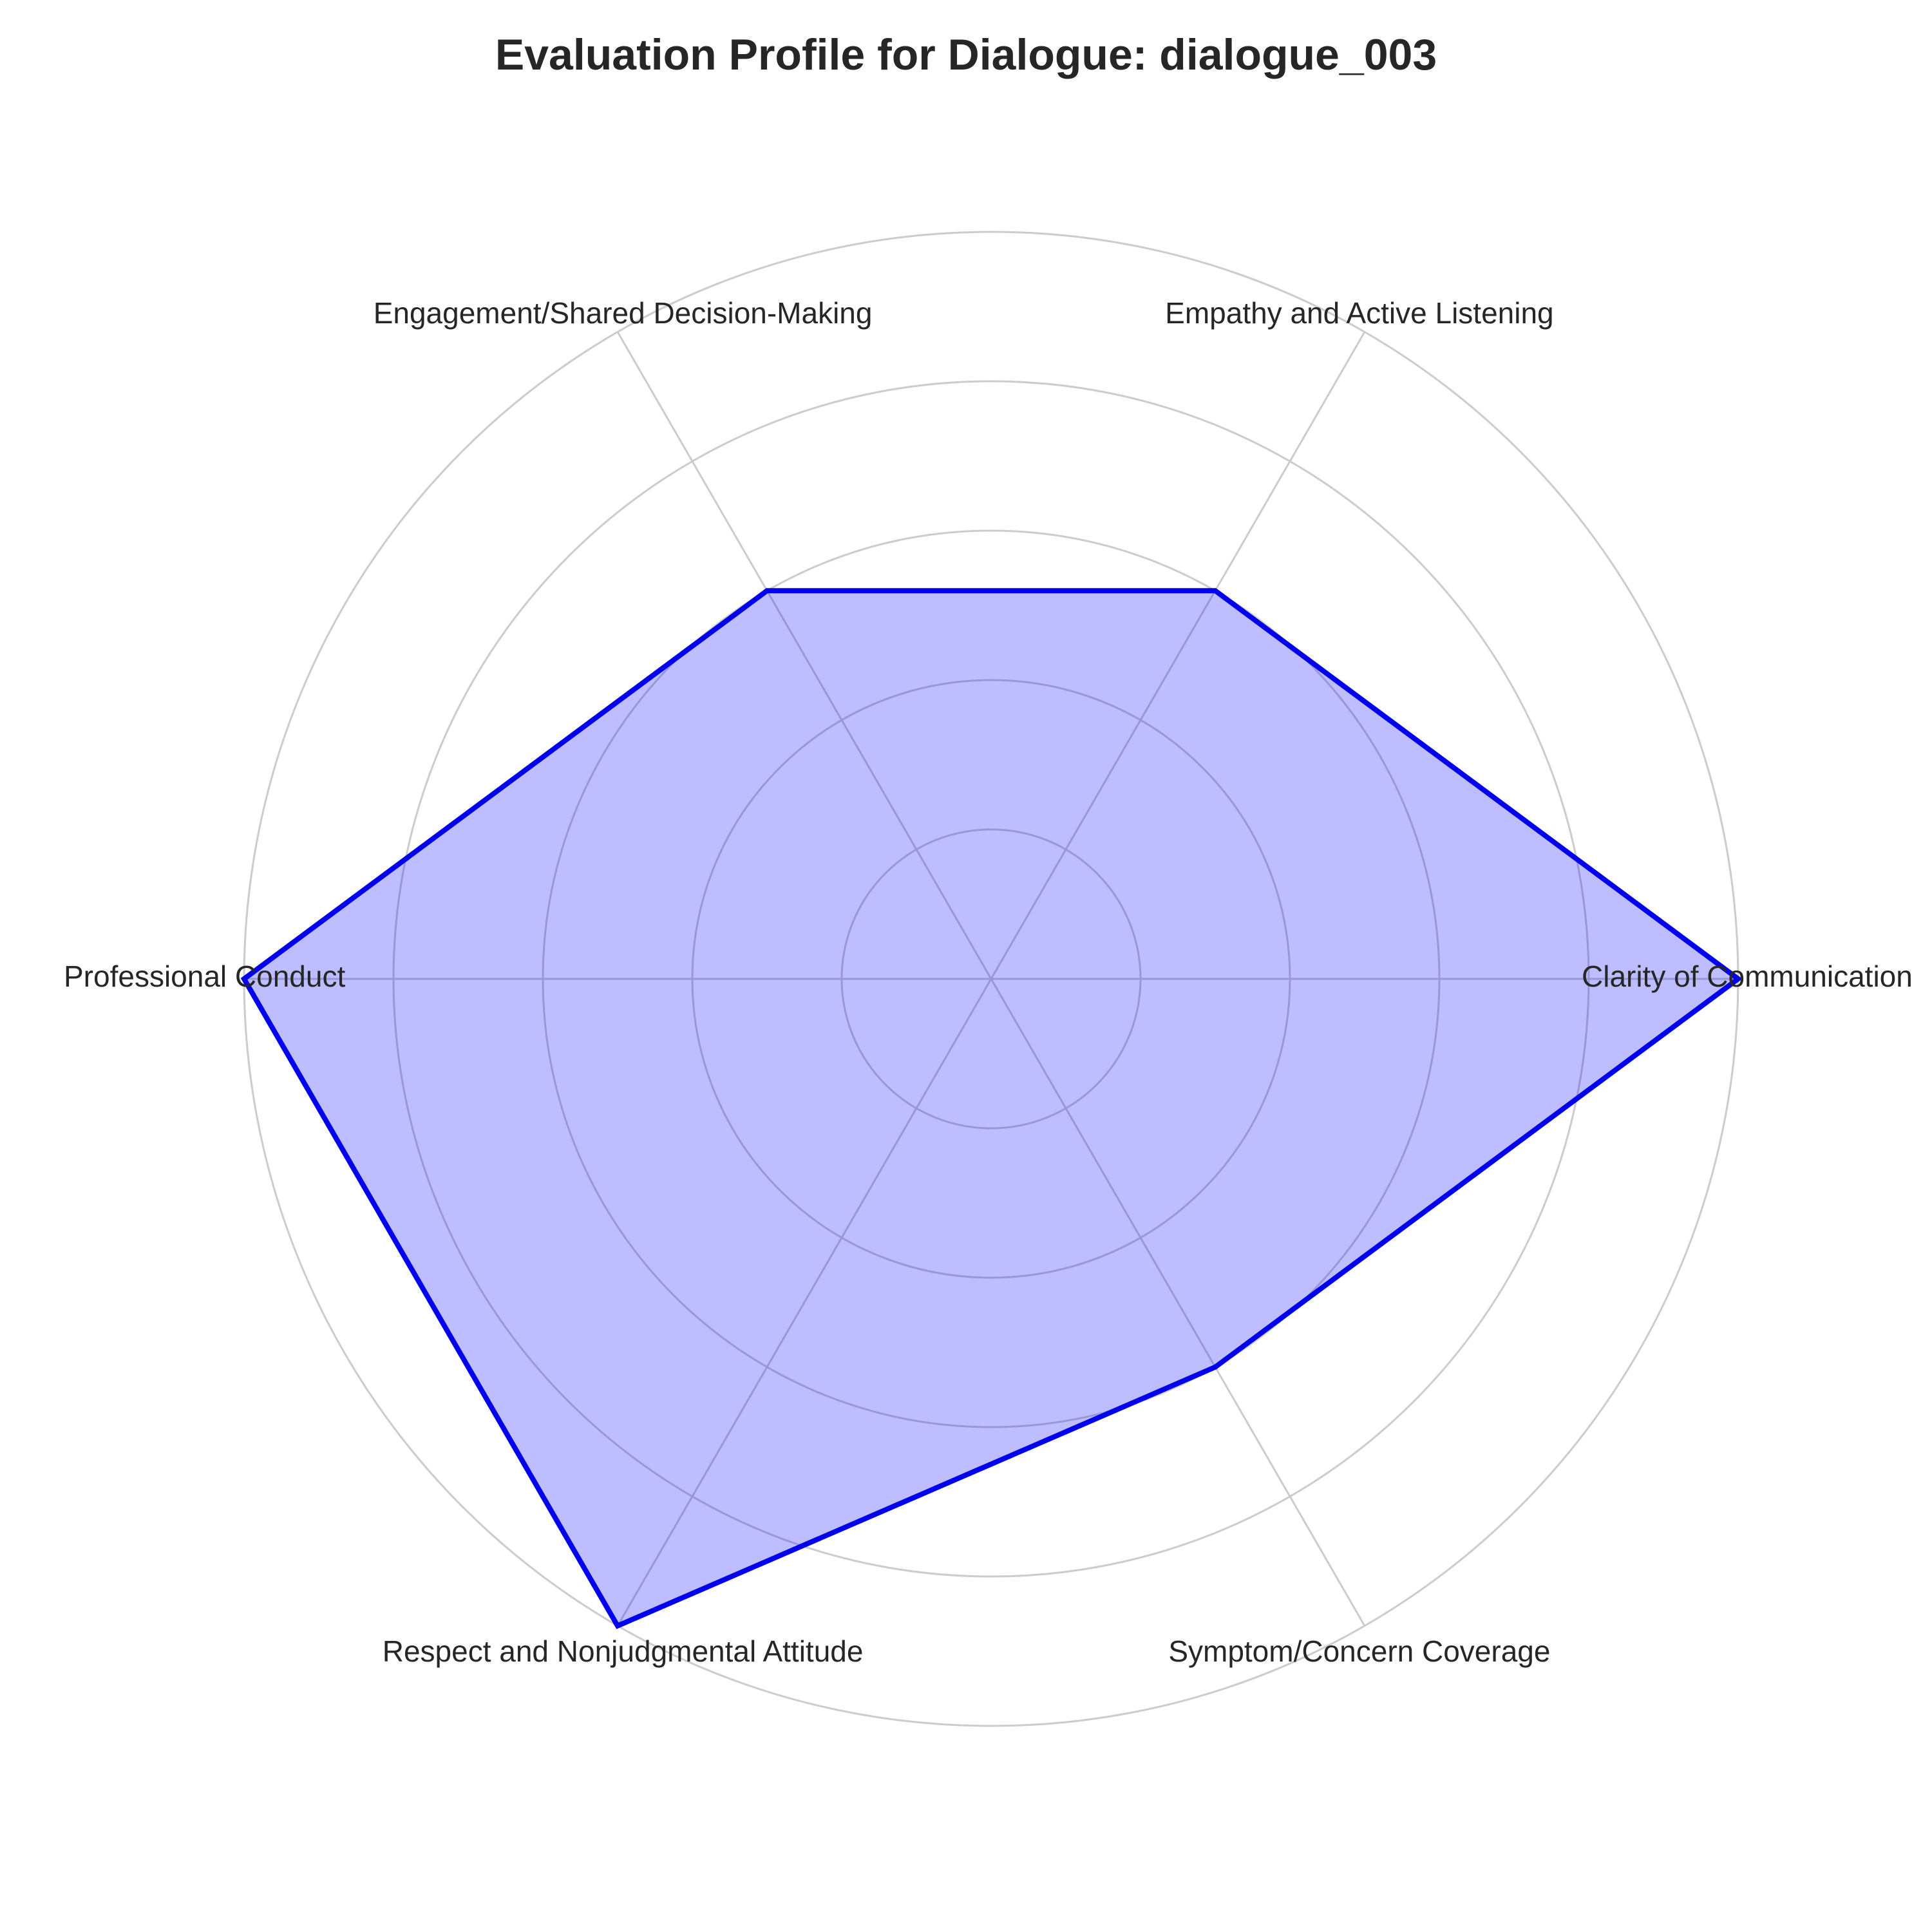 The image size is (1932, 1932). What do you see at coordinates (205, 976) in the screenshot?
I see `category-label-4: Professional Conduct` at bounding box center [205, 976].